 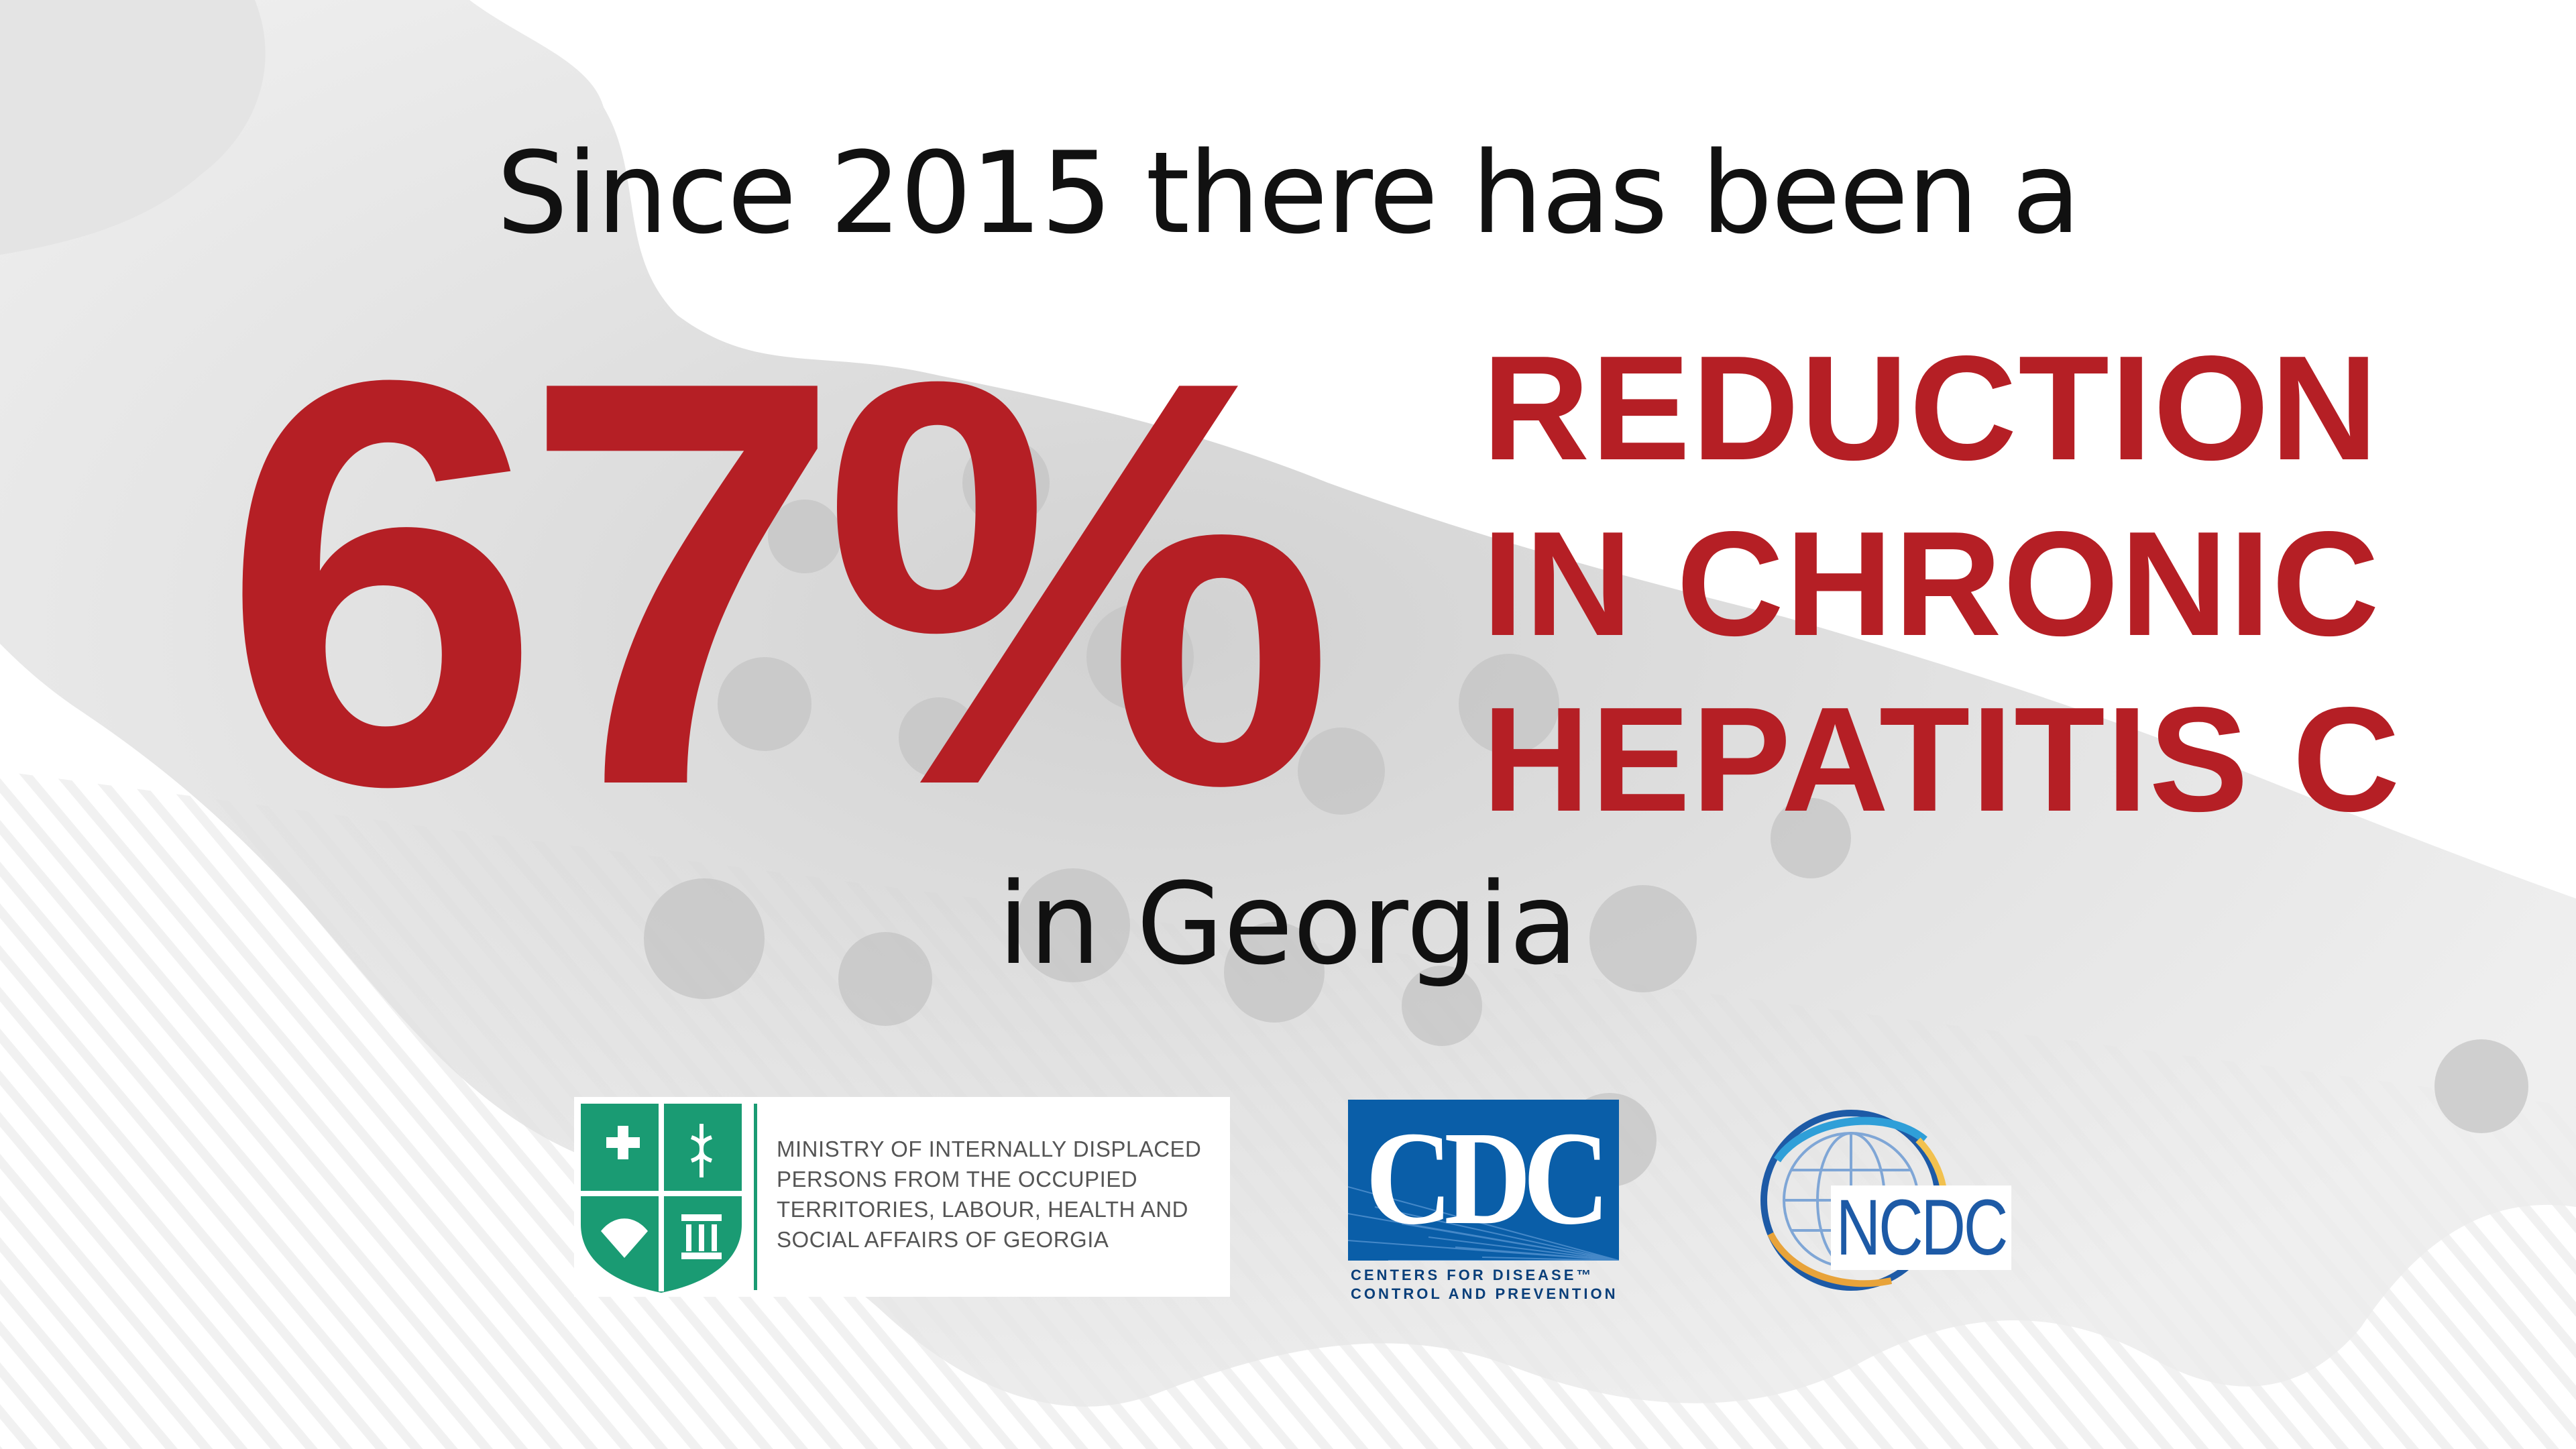 What do you see at coordinates (943, 1239) in the screenshot?
I see `ministry-name-line: SOCIAL AFFAIRS OF GEORGIA` at bounding box center [943, 1239].